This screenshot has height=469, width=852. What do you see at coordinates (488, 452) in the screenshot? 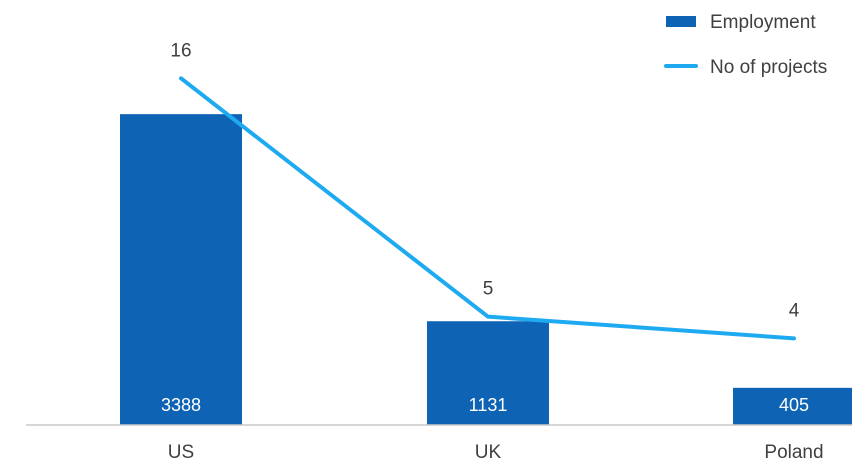
I see `x-tick-label: UK` at bounding box center [488, 452].